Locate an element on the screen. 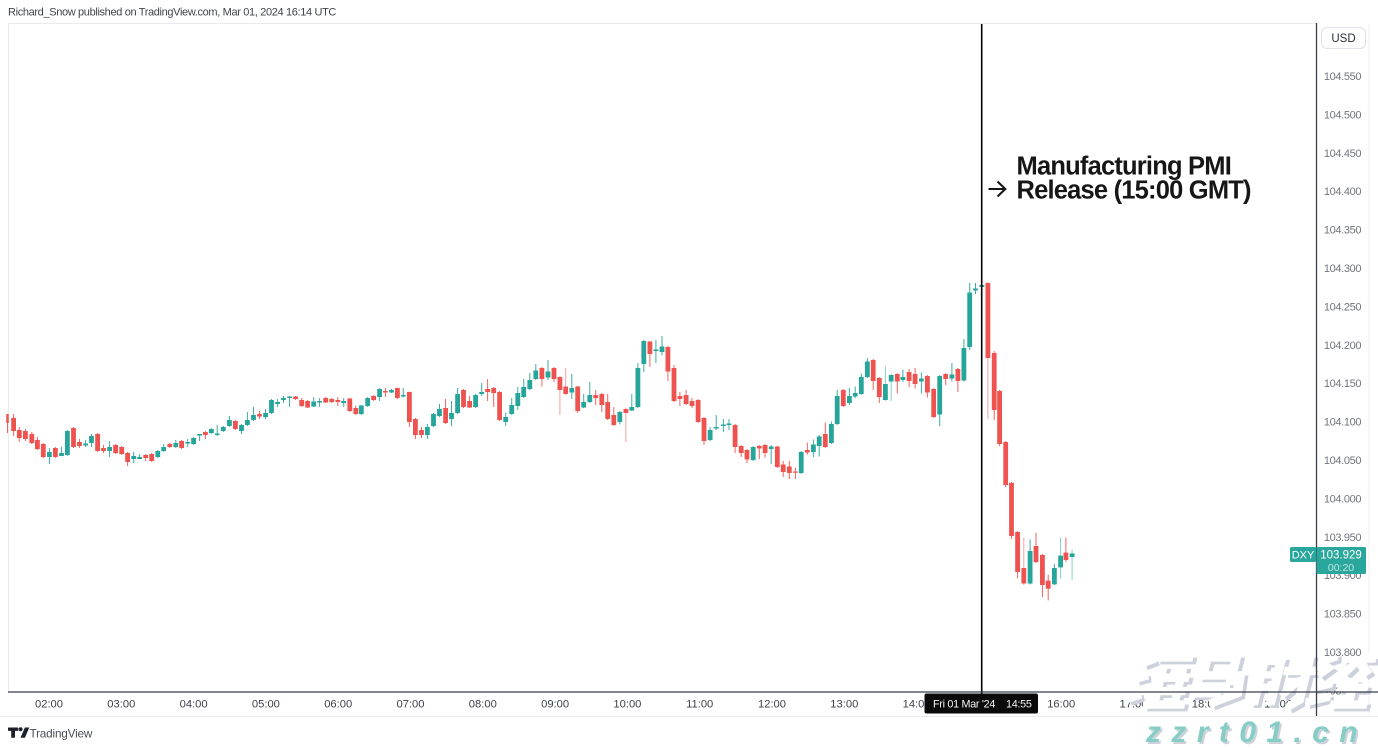 The width and height of the screenshot is (1378, 748). svg-text: Manufacturing PMI is located at coordinates (1124, 167).